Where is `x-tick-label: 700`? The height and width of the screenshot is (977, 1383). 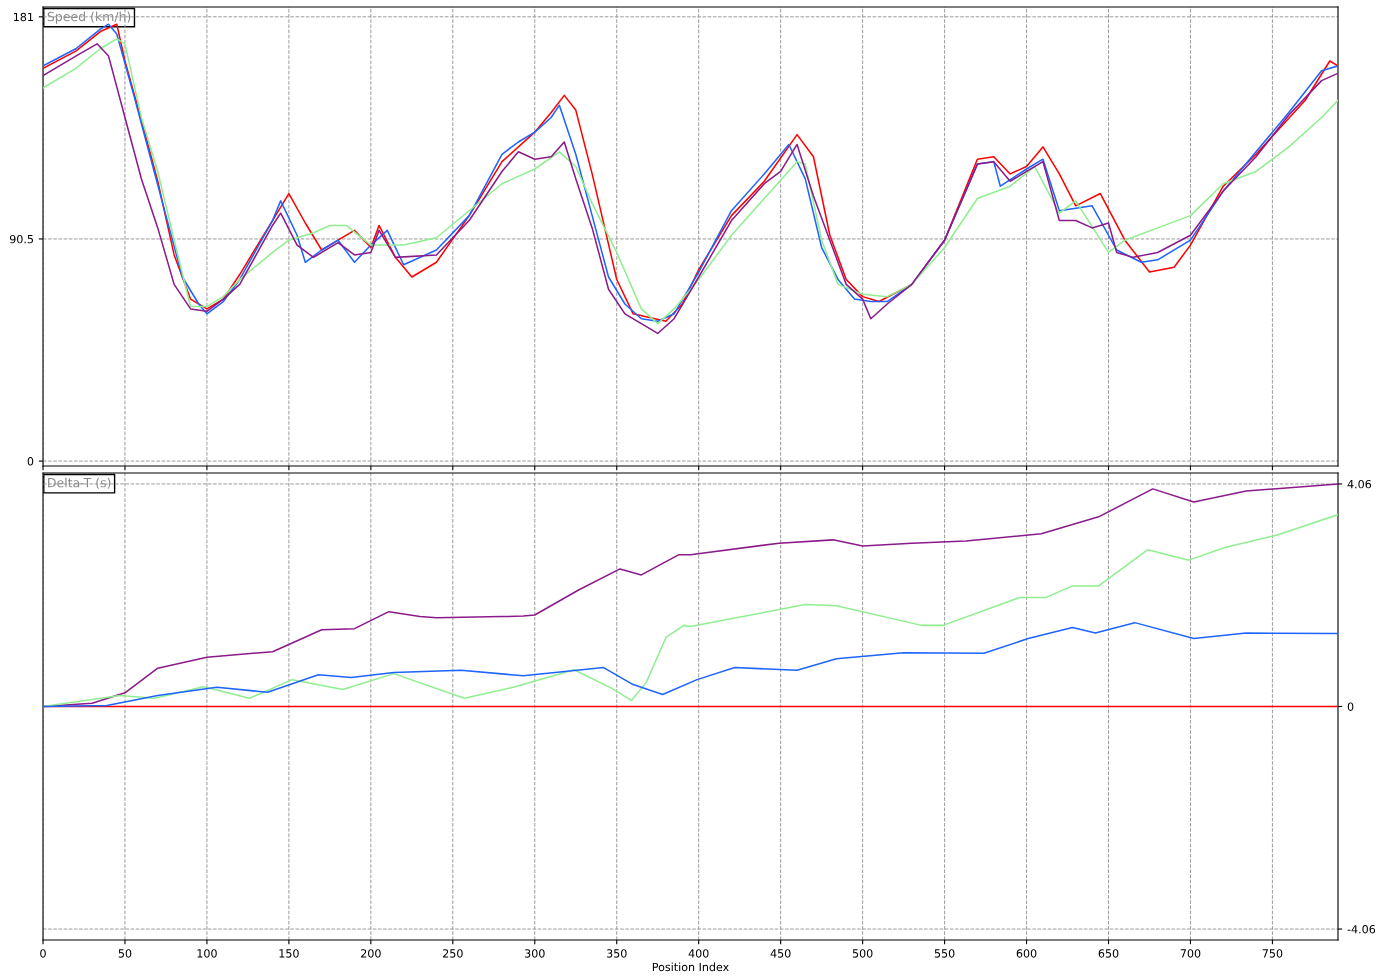 x-tick-label: 700 is located at coordinates (1190, 953).